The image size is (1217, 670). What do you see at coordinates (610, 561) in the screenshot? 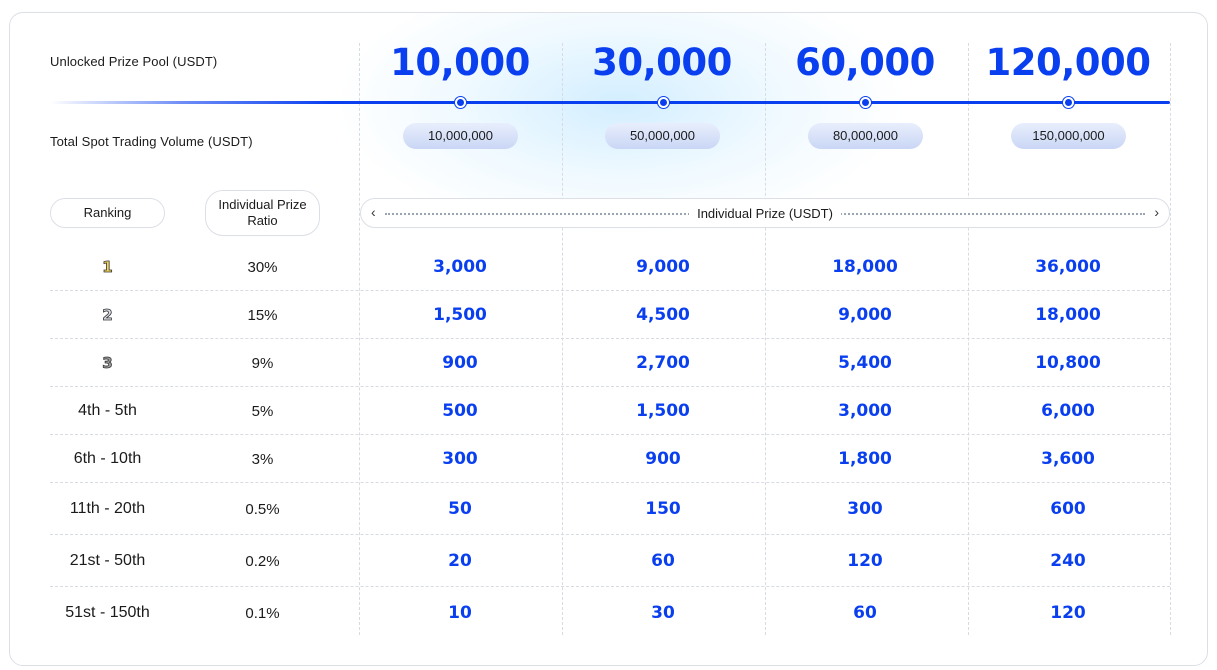
I see `table-row: 21st - 50th 0.2% 20 60 120 240` at bounding box center [610, 561].